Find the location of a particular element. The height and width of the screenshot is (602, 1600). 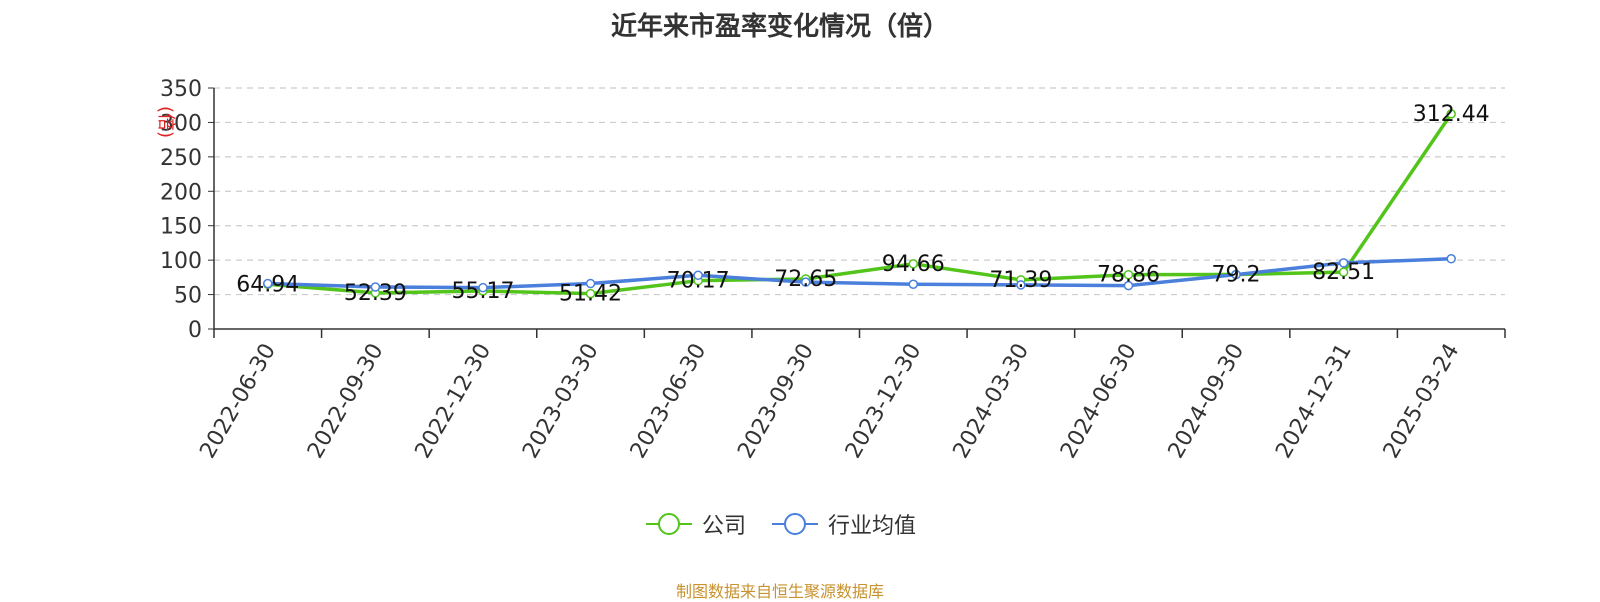

y-tick-label: 300 is located at coordinates (181, 123).